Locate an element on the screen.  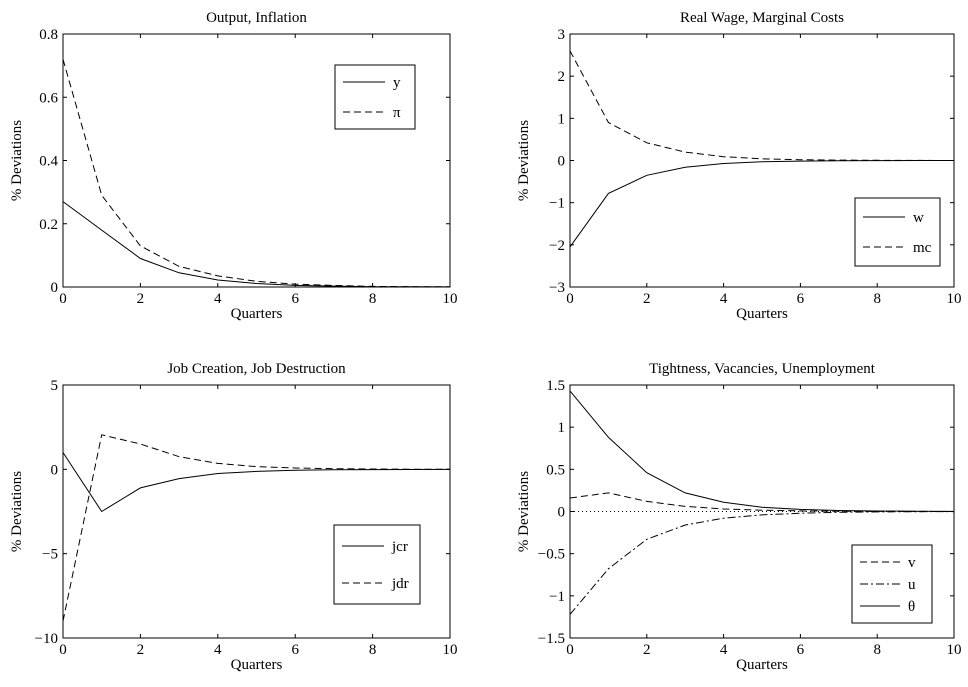
y-tick-label: 1.5 is located at coordinates (555, 386).